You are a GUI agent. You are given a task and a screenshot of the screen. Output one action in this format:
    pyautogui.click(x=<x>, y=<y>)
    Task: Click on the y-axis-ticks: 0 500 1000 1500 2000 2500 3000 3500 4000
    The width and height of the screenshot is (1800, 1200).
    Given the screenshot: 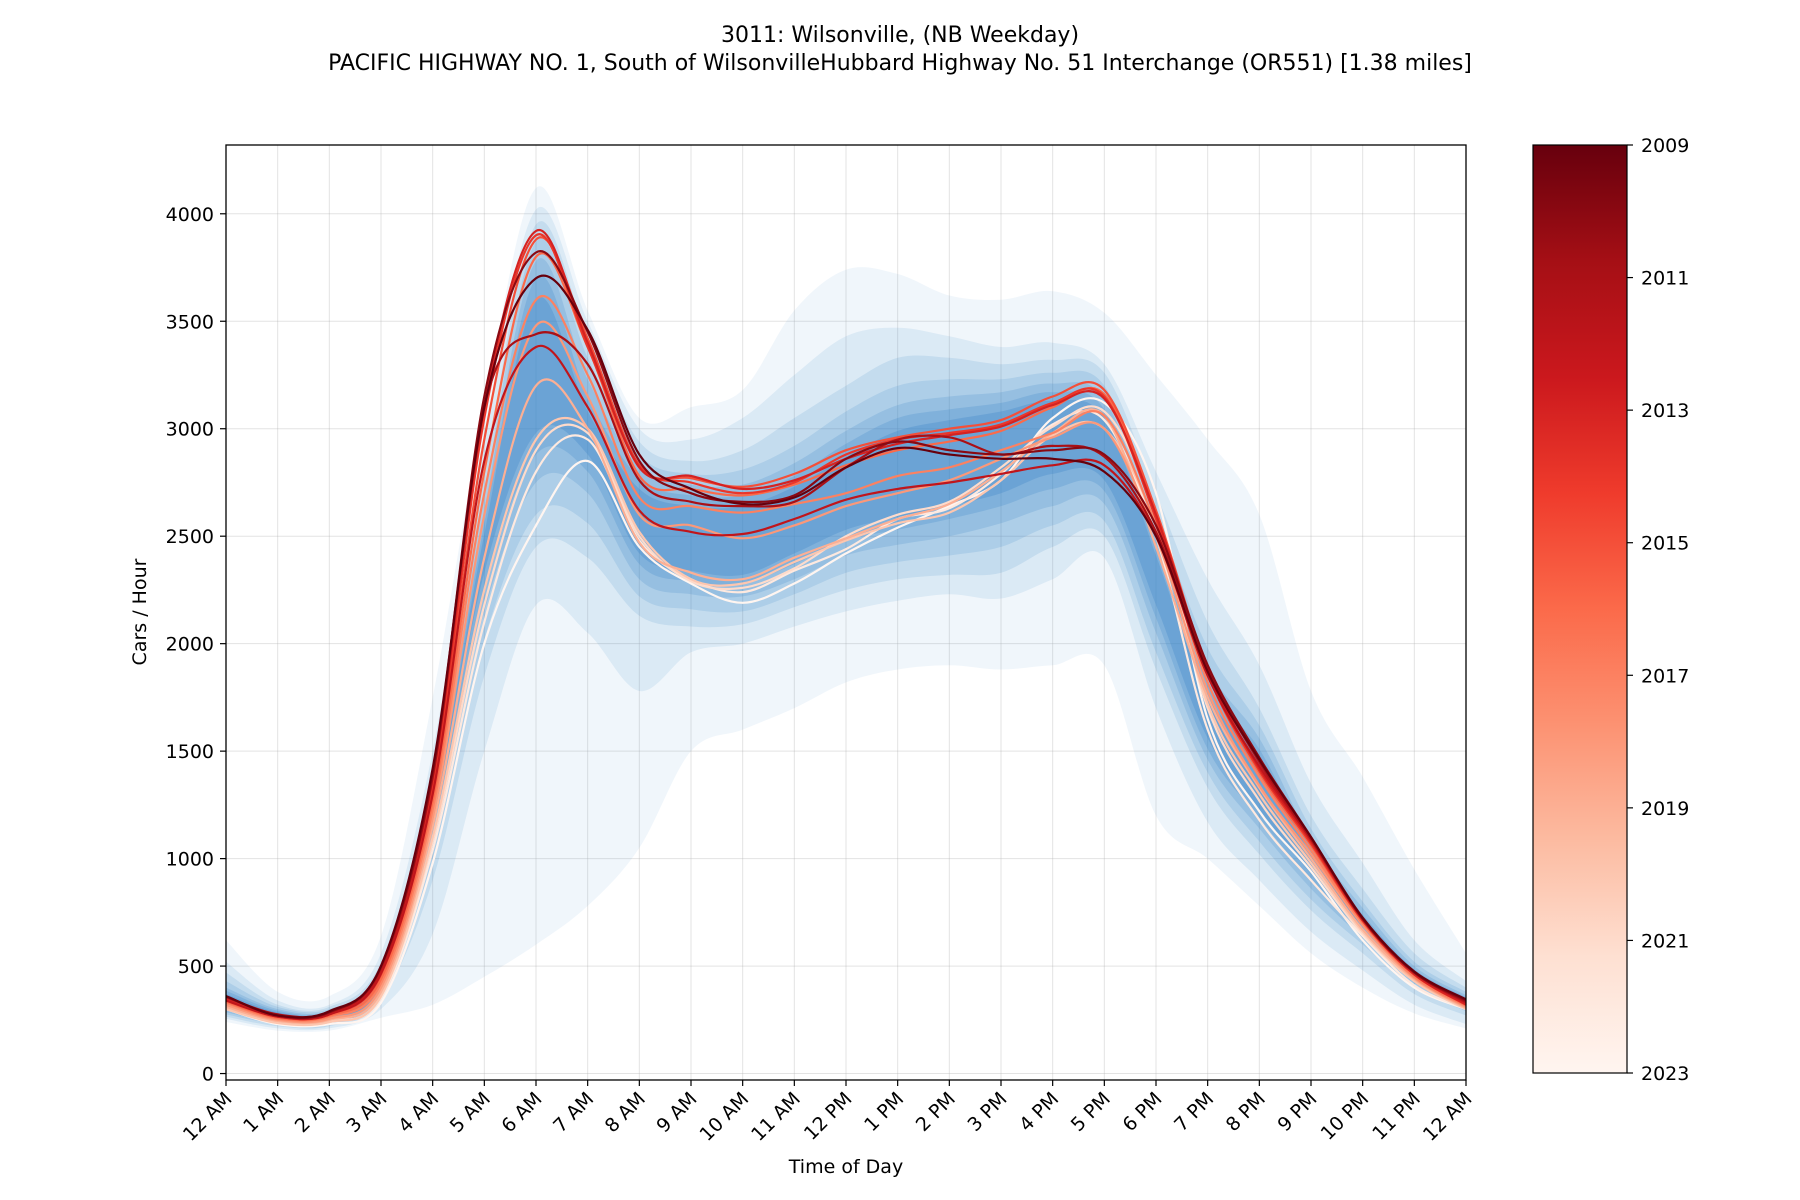 What is the action you would take?
    pyautogui.click(x=196, y=645)
    